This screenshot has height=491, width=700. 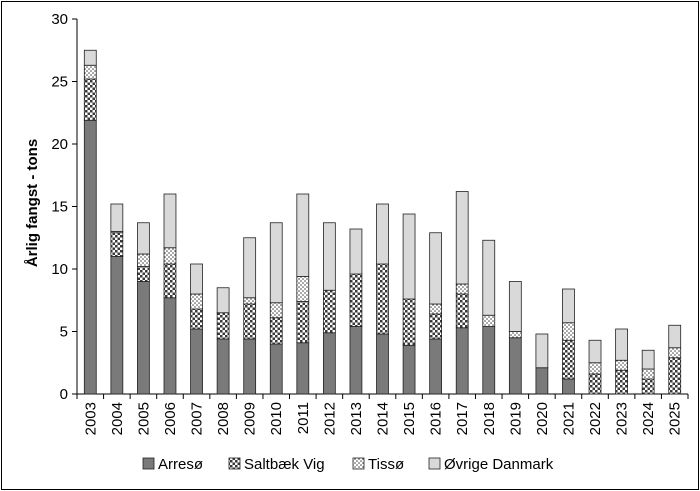 What do you see at coordinates (542, 418) in the screenshot?
I see `x-tick-label: 2020` at bounding box center [542, 418].